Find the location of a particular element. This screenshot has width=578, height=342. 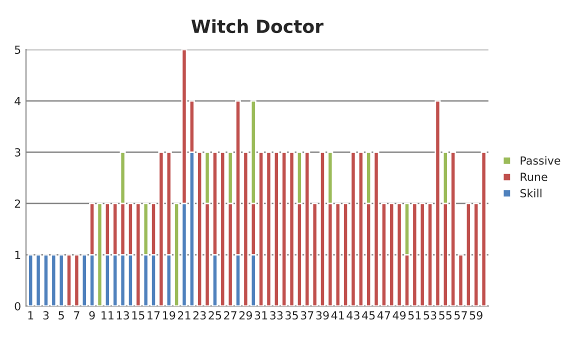

chart-title: Witch Doctor is located at coordinates (257, 26).